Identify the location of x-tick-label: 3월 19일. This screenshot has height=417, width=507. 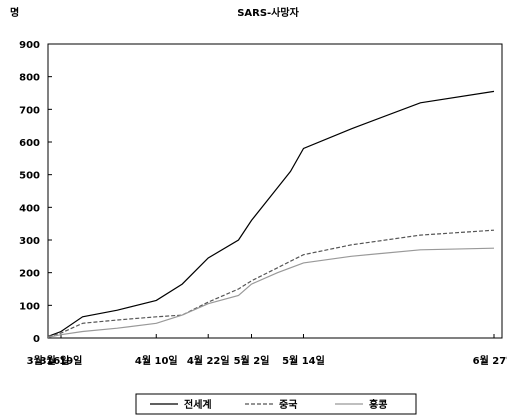
(61, 360).